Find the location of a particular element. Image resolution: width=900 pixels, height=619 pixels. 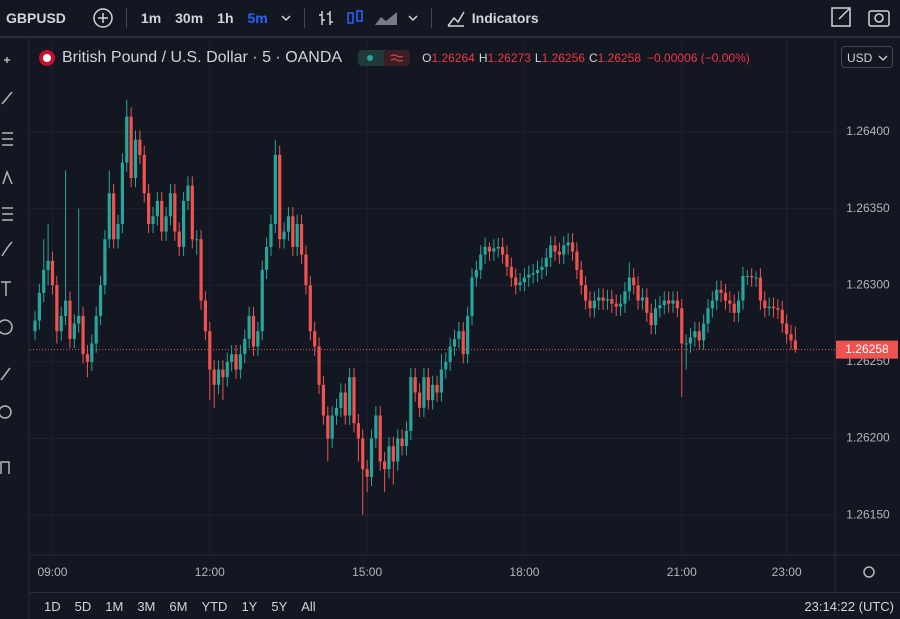

range-button: 5D is located at coordinates (83, 606).